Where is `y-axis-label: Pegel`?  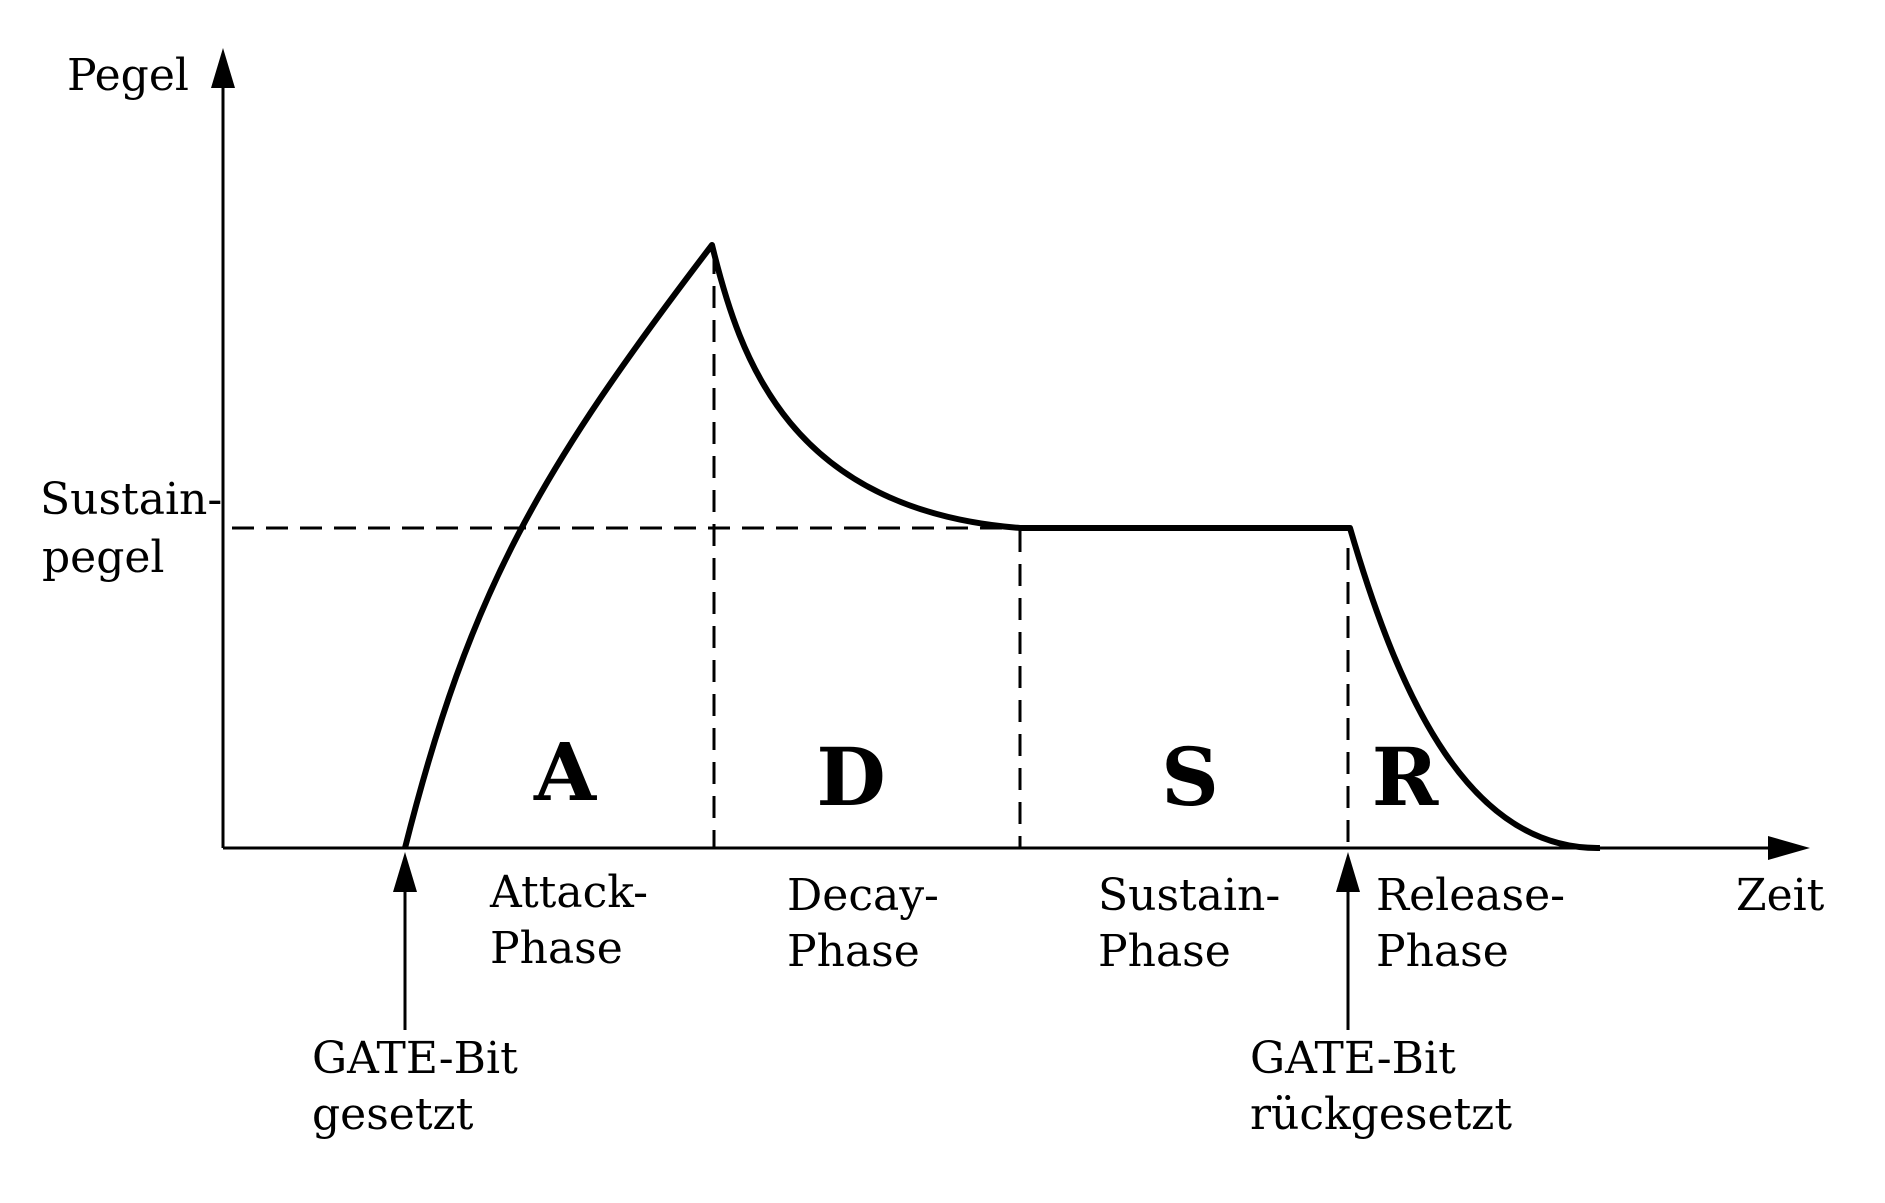 y-axis-label: Pegel is located at coordinates (128, 75).